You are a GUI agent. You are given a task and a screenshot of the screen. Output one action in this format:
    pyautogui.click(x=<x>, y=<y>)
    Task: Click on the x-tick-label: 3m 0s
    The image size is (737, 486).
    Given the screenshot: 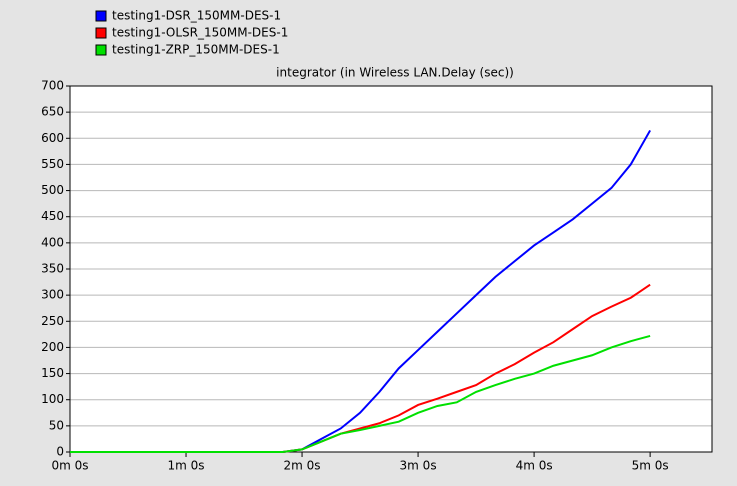 What is the action you would take?
    pyautogui.click(x=418, y=466)
    